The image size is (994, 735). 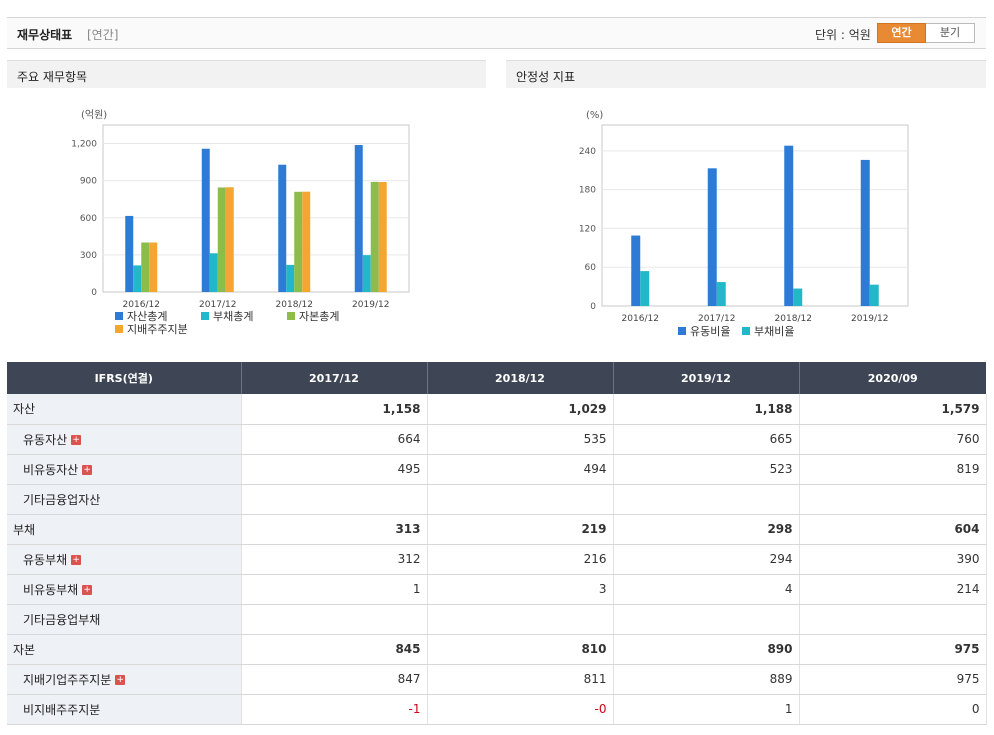 What do you see at coordinates (334, 649) in the screenshot?
I see `value-cell: 845` at bounding box center [334, 649].